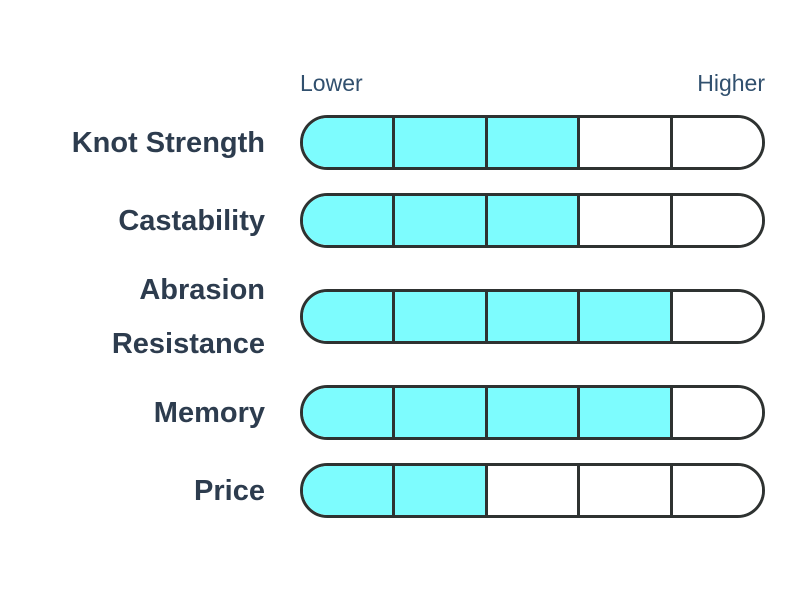 This screenshot has height=600, width=800. I want to click on axis-label-higher: Higher, so click(731, 83).